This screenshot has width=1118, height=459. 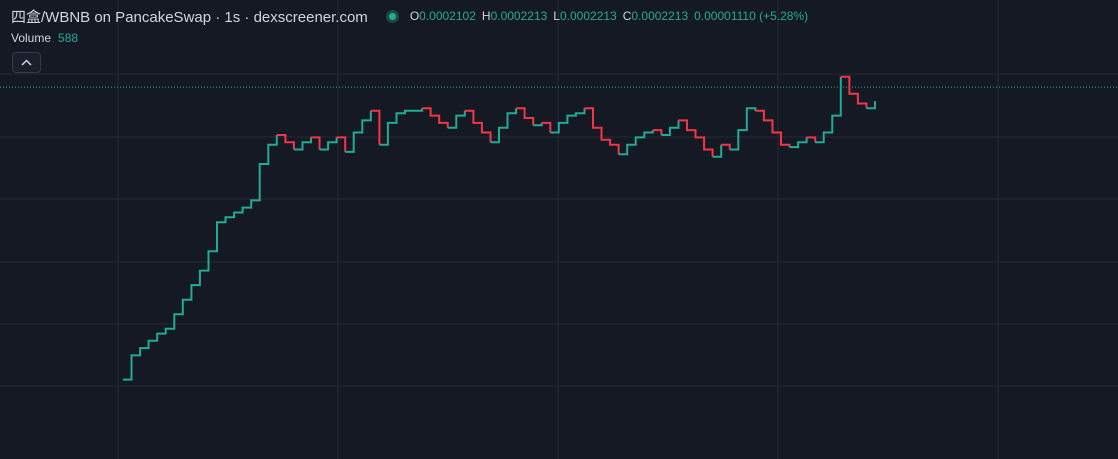 What do you see at coordinates (68, 38) in the screenshot?
I see `volume-value: 588` at bounding box center [68, 38].